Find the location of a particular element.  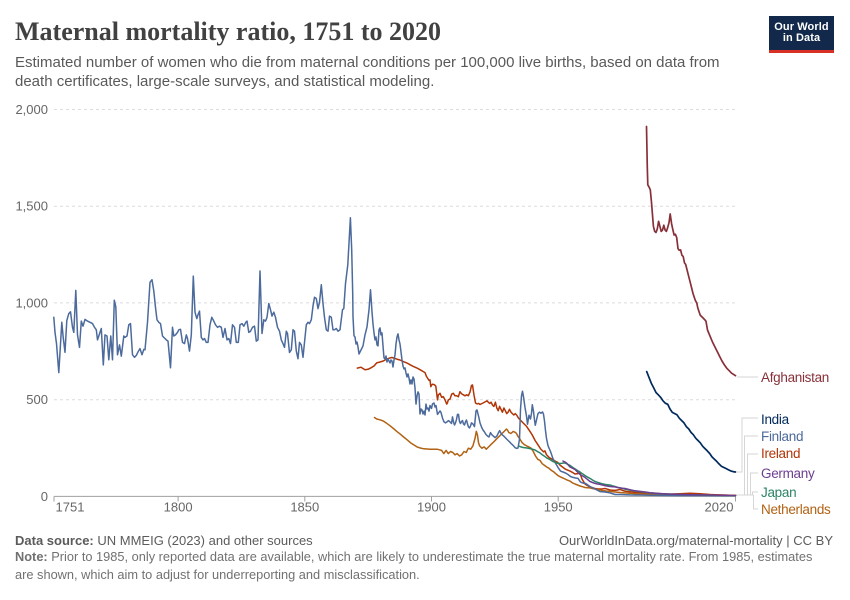

svg-text: 1900 is located at coordinates (431, 507).